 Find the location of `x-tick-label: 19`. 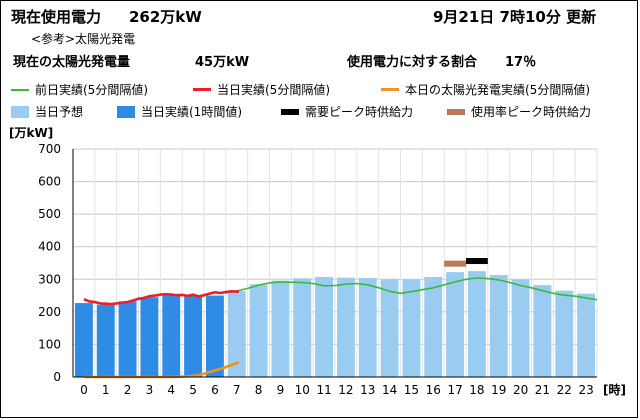

x-tick-label: 19 is located at coordinates (498, 390).